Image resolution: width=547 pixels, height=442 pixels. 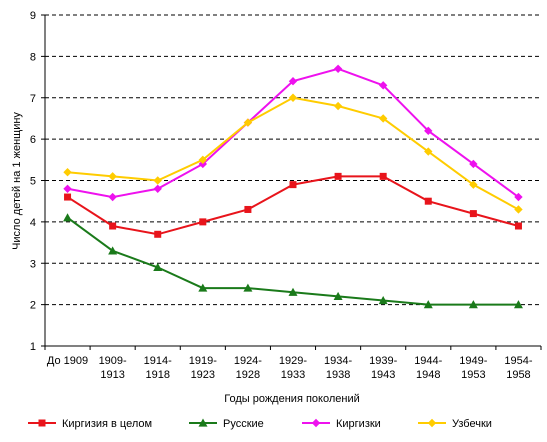 What do you see at coordinates (428, 375) in the screenshot?
I see `x-tick-label: 1948` at bounding box center [428, 375].